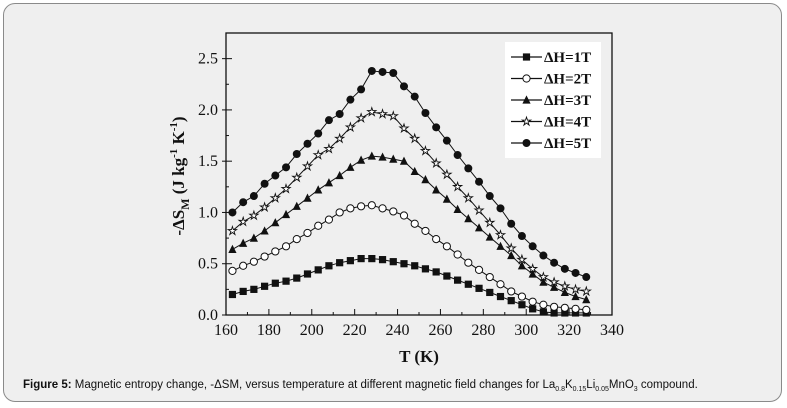 The width and height of the screenshot is (787, 408). What do you see at coordinates (208, 315) in the screenshot?
I see `y-tick-label: 0.0` at bounding box center [208, 315].